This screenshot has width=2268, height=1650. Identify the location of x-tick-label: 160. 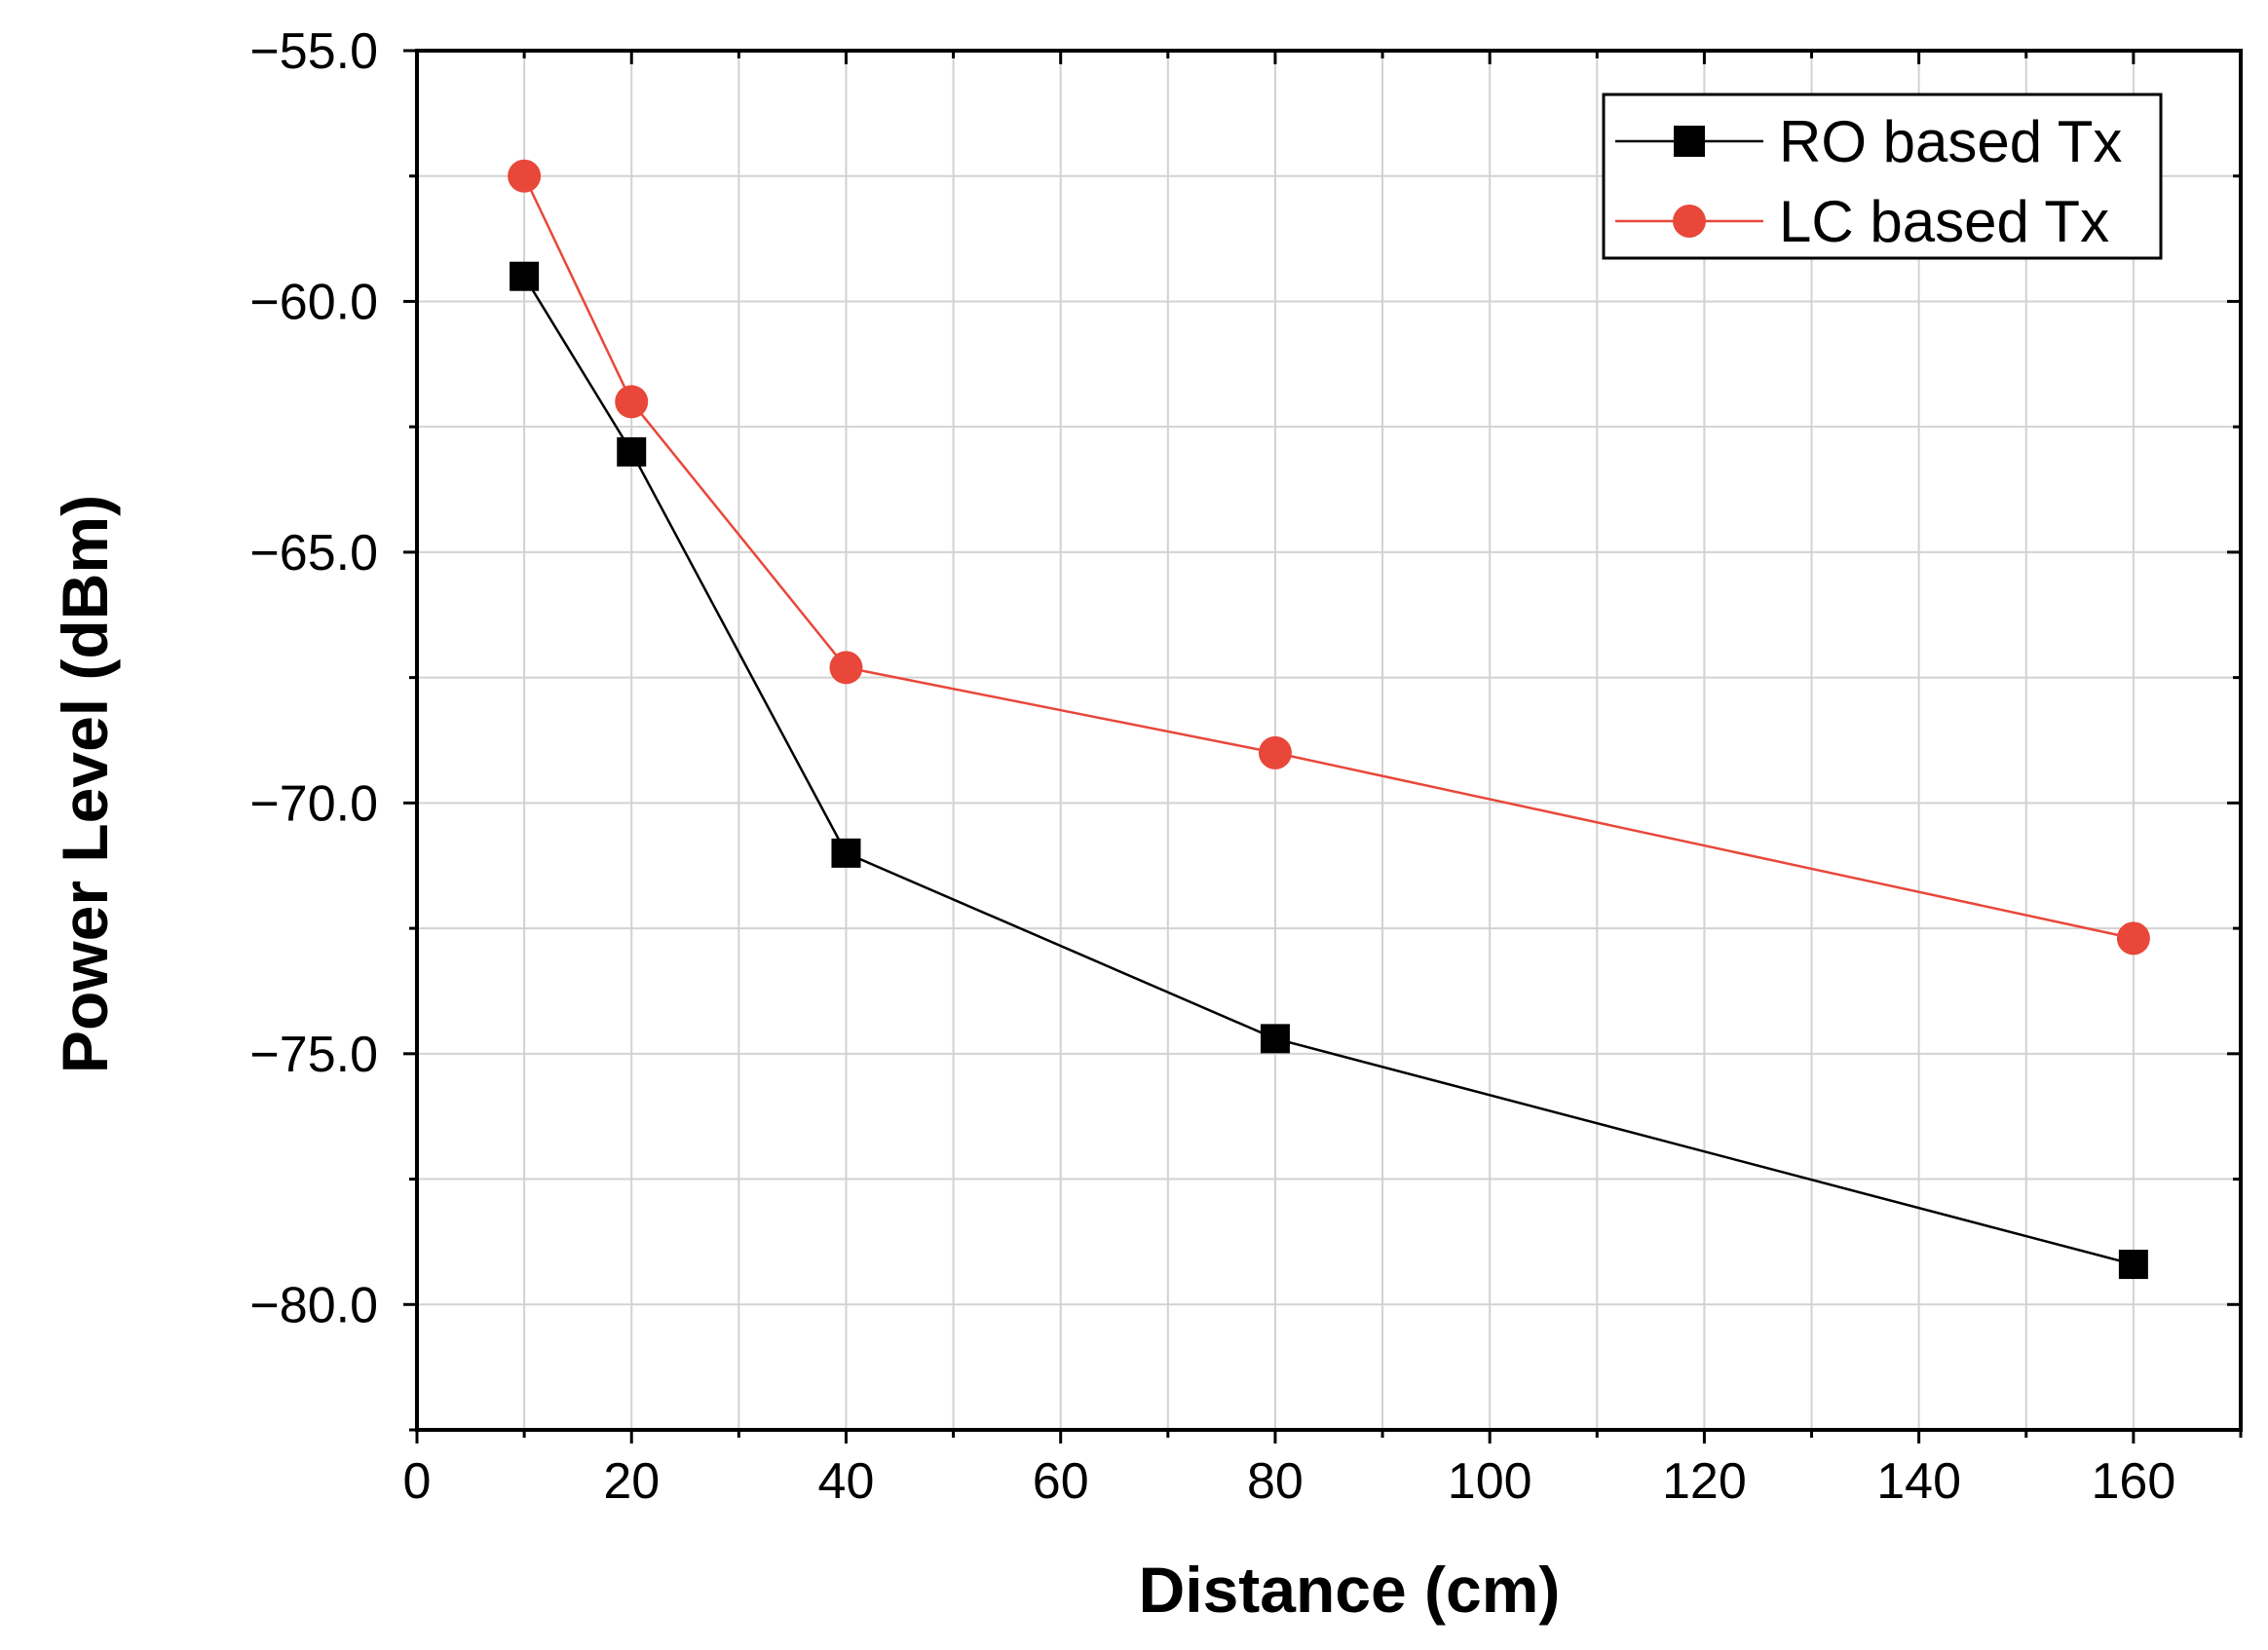
(2133, 1481).